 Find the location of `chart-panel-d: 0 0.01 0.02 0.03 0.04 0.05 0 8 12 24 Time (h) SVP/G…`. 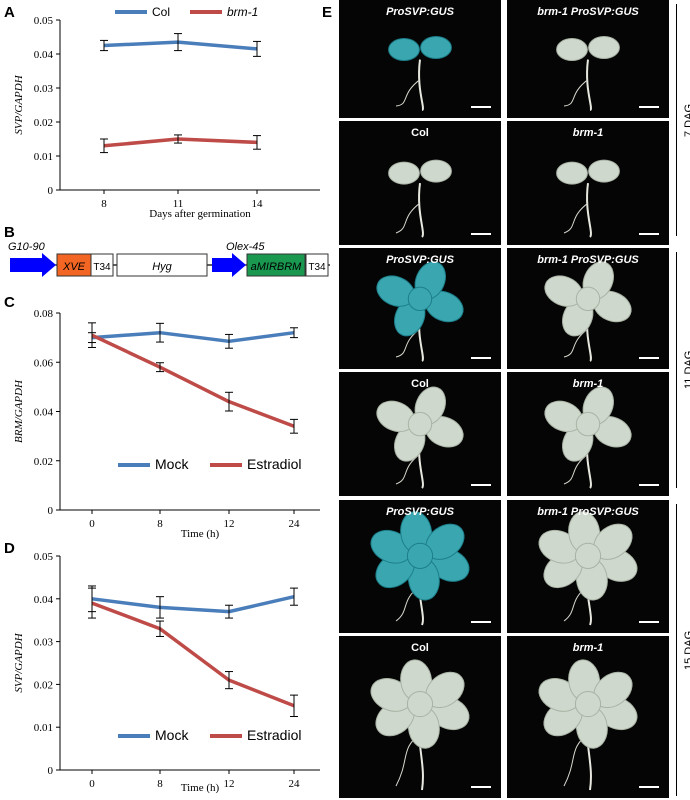

chart-panel-d: 0 0.01 0.02 0.03 0.04 0.05 0 8 12 24 Time (h) SVP/G… is located at coordinates (166, 672).